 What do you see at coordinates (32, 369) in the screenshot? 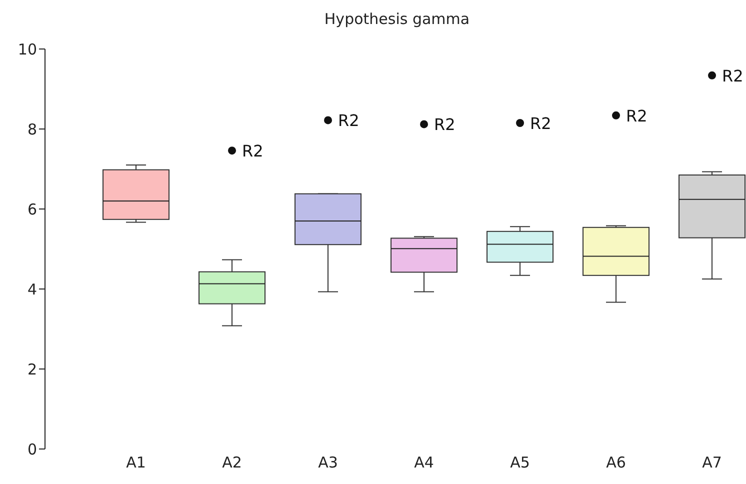
I see `y-tick-label: 2` at bounding box center [32, 369].